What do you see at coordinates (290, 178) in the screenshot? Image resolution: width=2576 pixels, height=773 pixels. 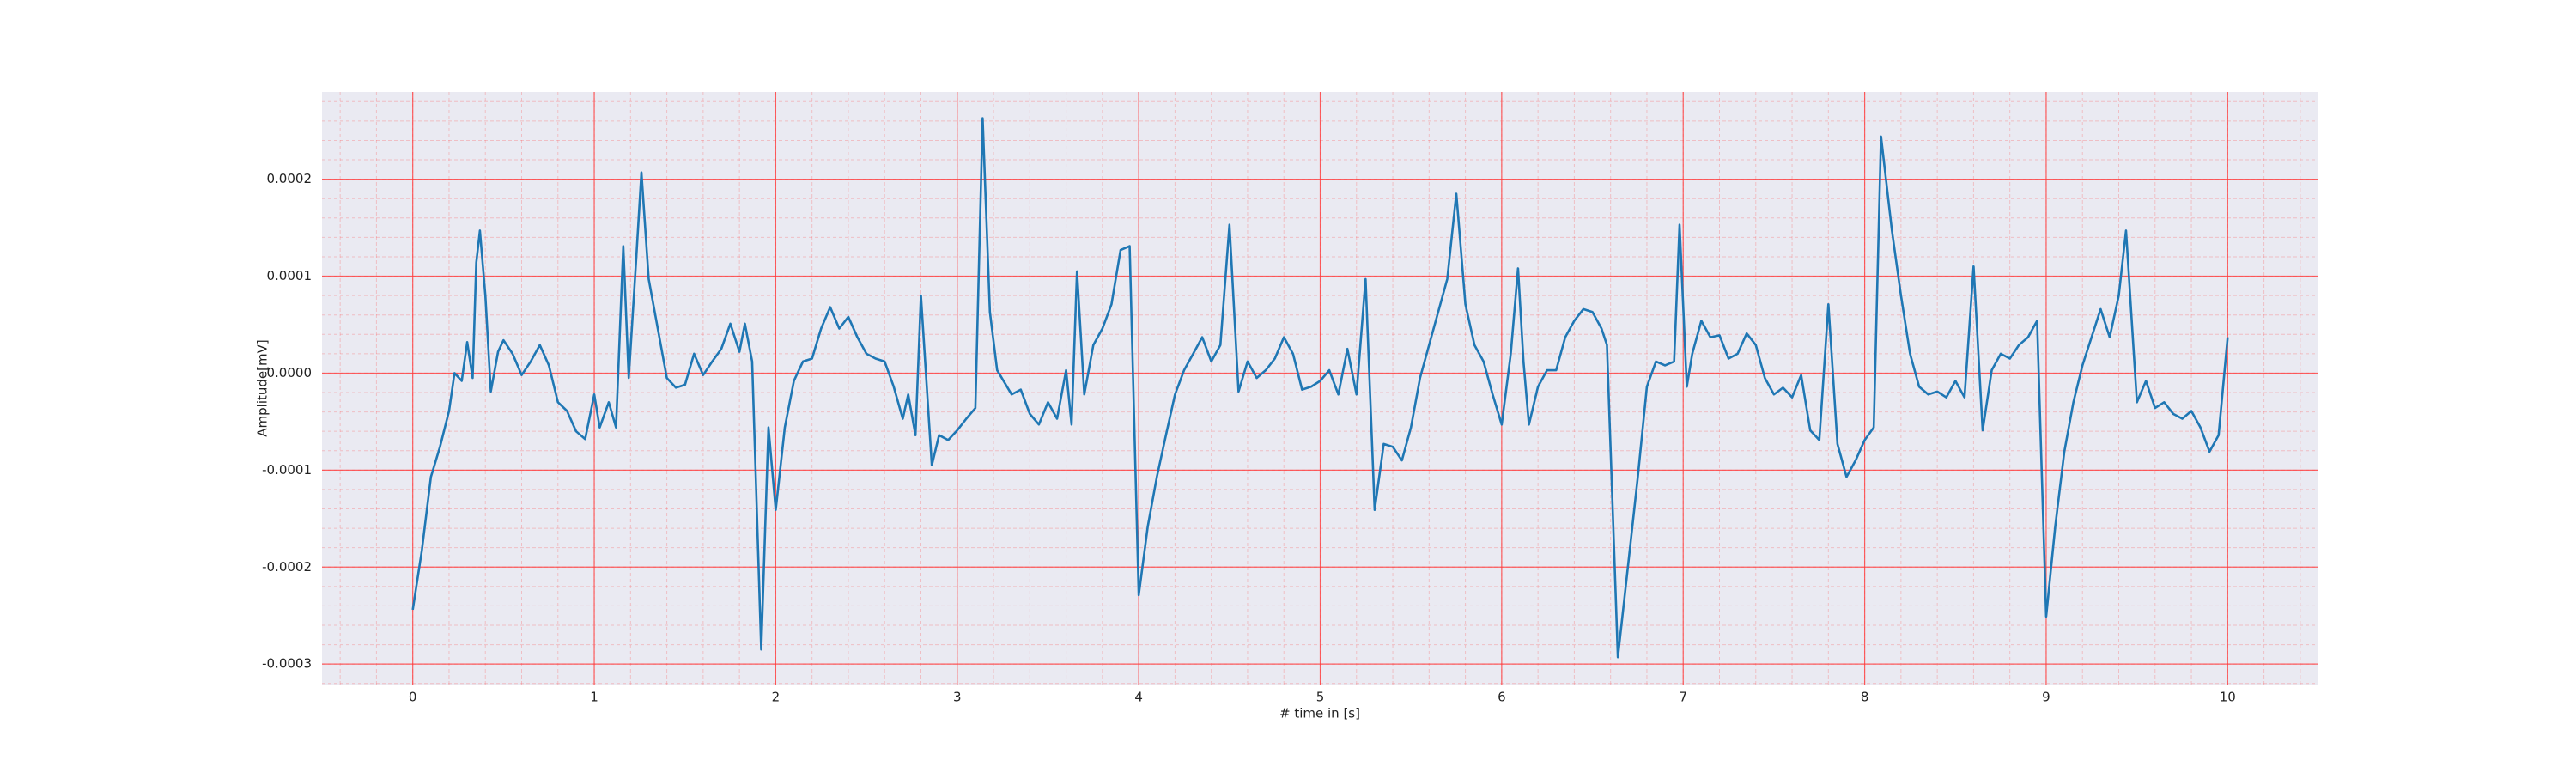 I see `y-tick-label: 0.0002` at bounding box center [290, 178].